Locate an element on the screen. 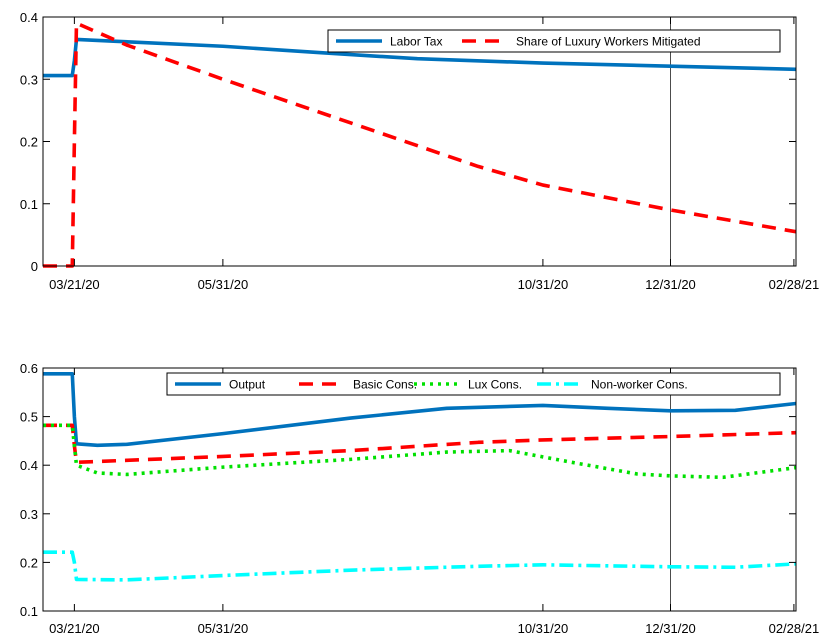 This screenshot has height=637, width=827. legend-label: Output is located at coordinates (247, 385).